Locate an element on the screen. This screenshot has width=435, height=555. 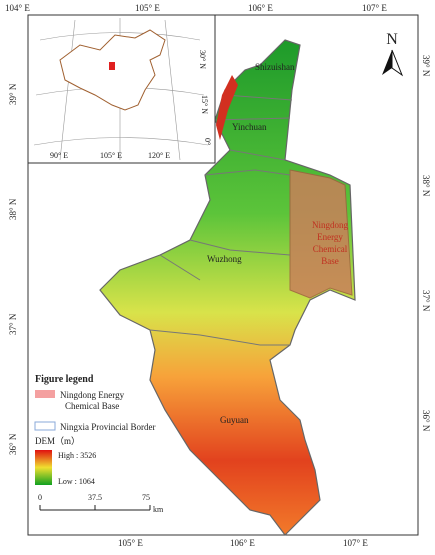
legend-label: Ningdong Energy is located at coordinates (92, 395).